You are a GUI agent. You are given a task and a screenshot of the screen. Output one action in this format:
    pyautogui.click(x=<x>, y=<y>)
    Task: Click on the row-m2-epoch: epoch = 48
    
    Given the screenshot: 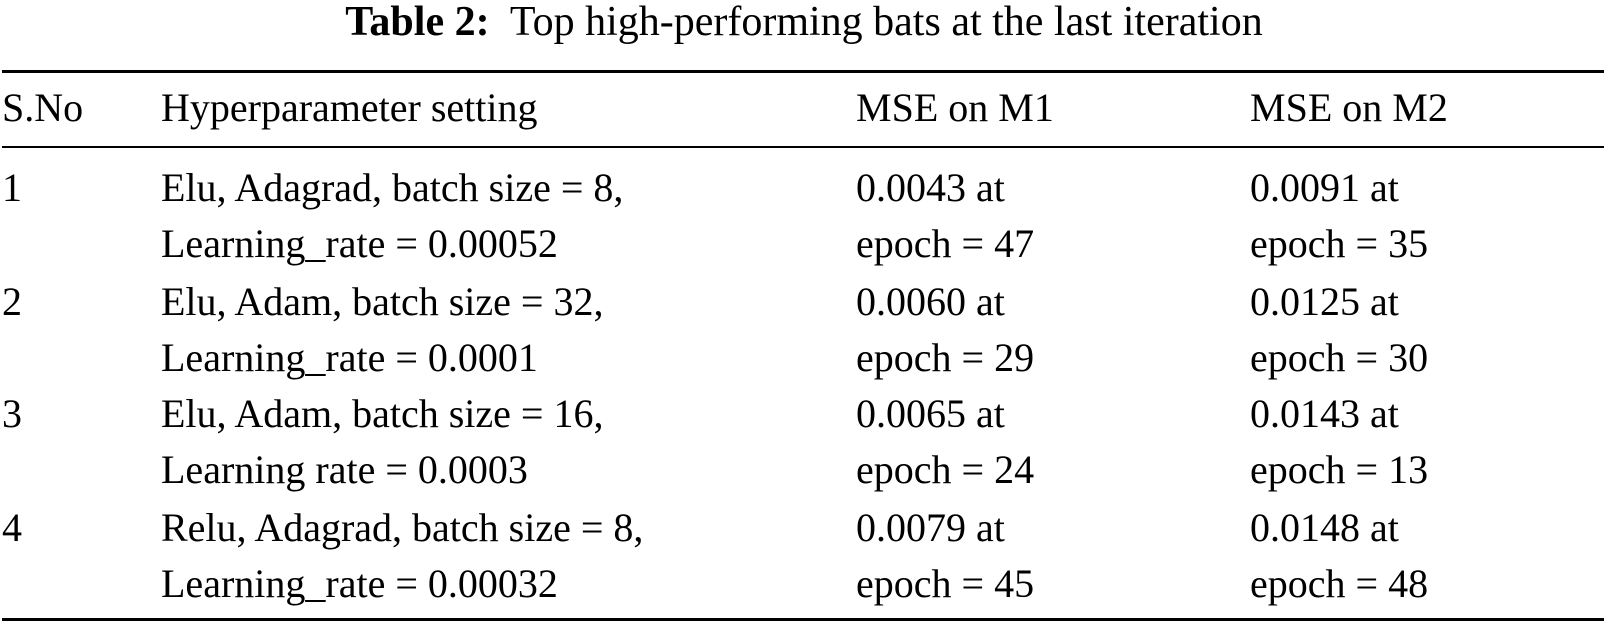 What is the action you would take?
    pyautogui.click(x=1339, y=583)
    